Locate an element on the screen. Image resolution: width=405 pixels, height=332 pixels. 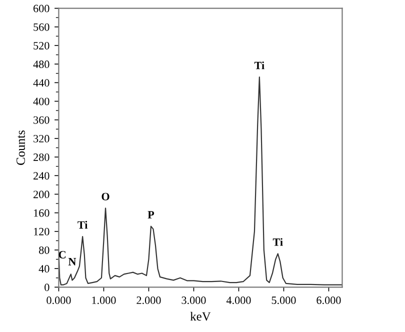
annotation: O is located at coordinates (106, 196).